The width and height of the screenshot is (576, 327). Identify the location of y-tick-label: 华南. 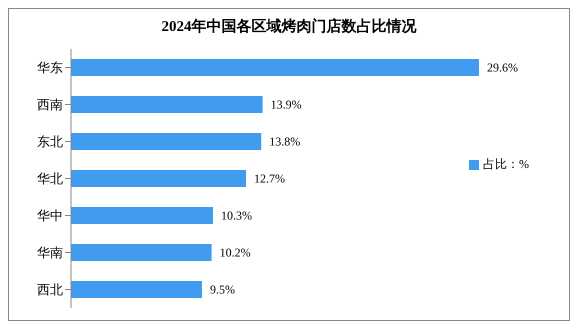
(50, 252).